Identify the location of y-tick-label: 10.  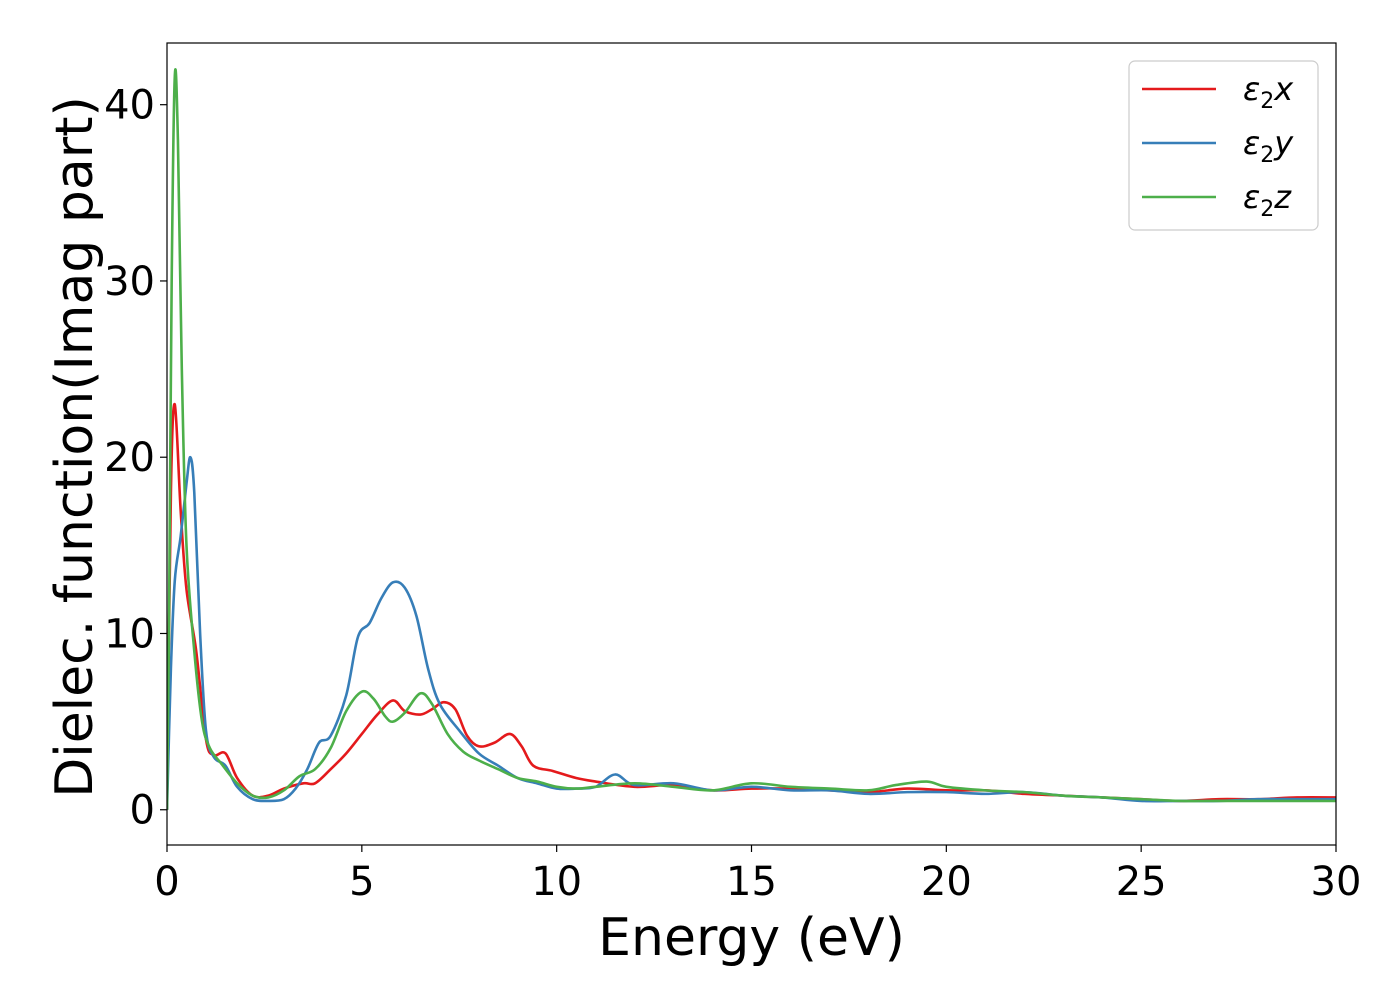
(129, 634).